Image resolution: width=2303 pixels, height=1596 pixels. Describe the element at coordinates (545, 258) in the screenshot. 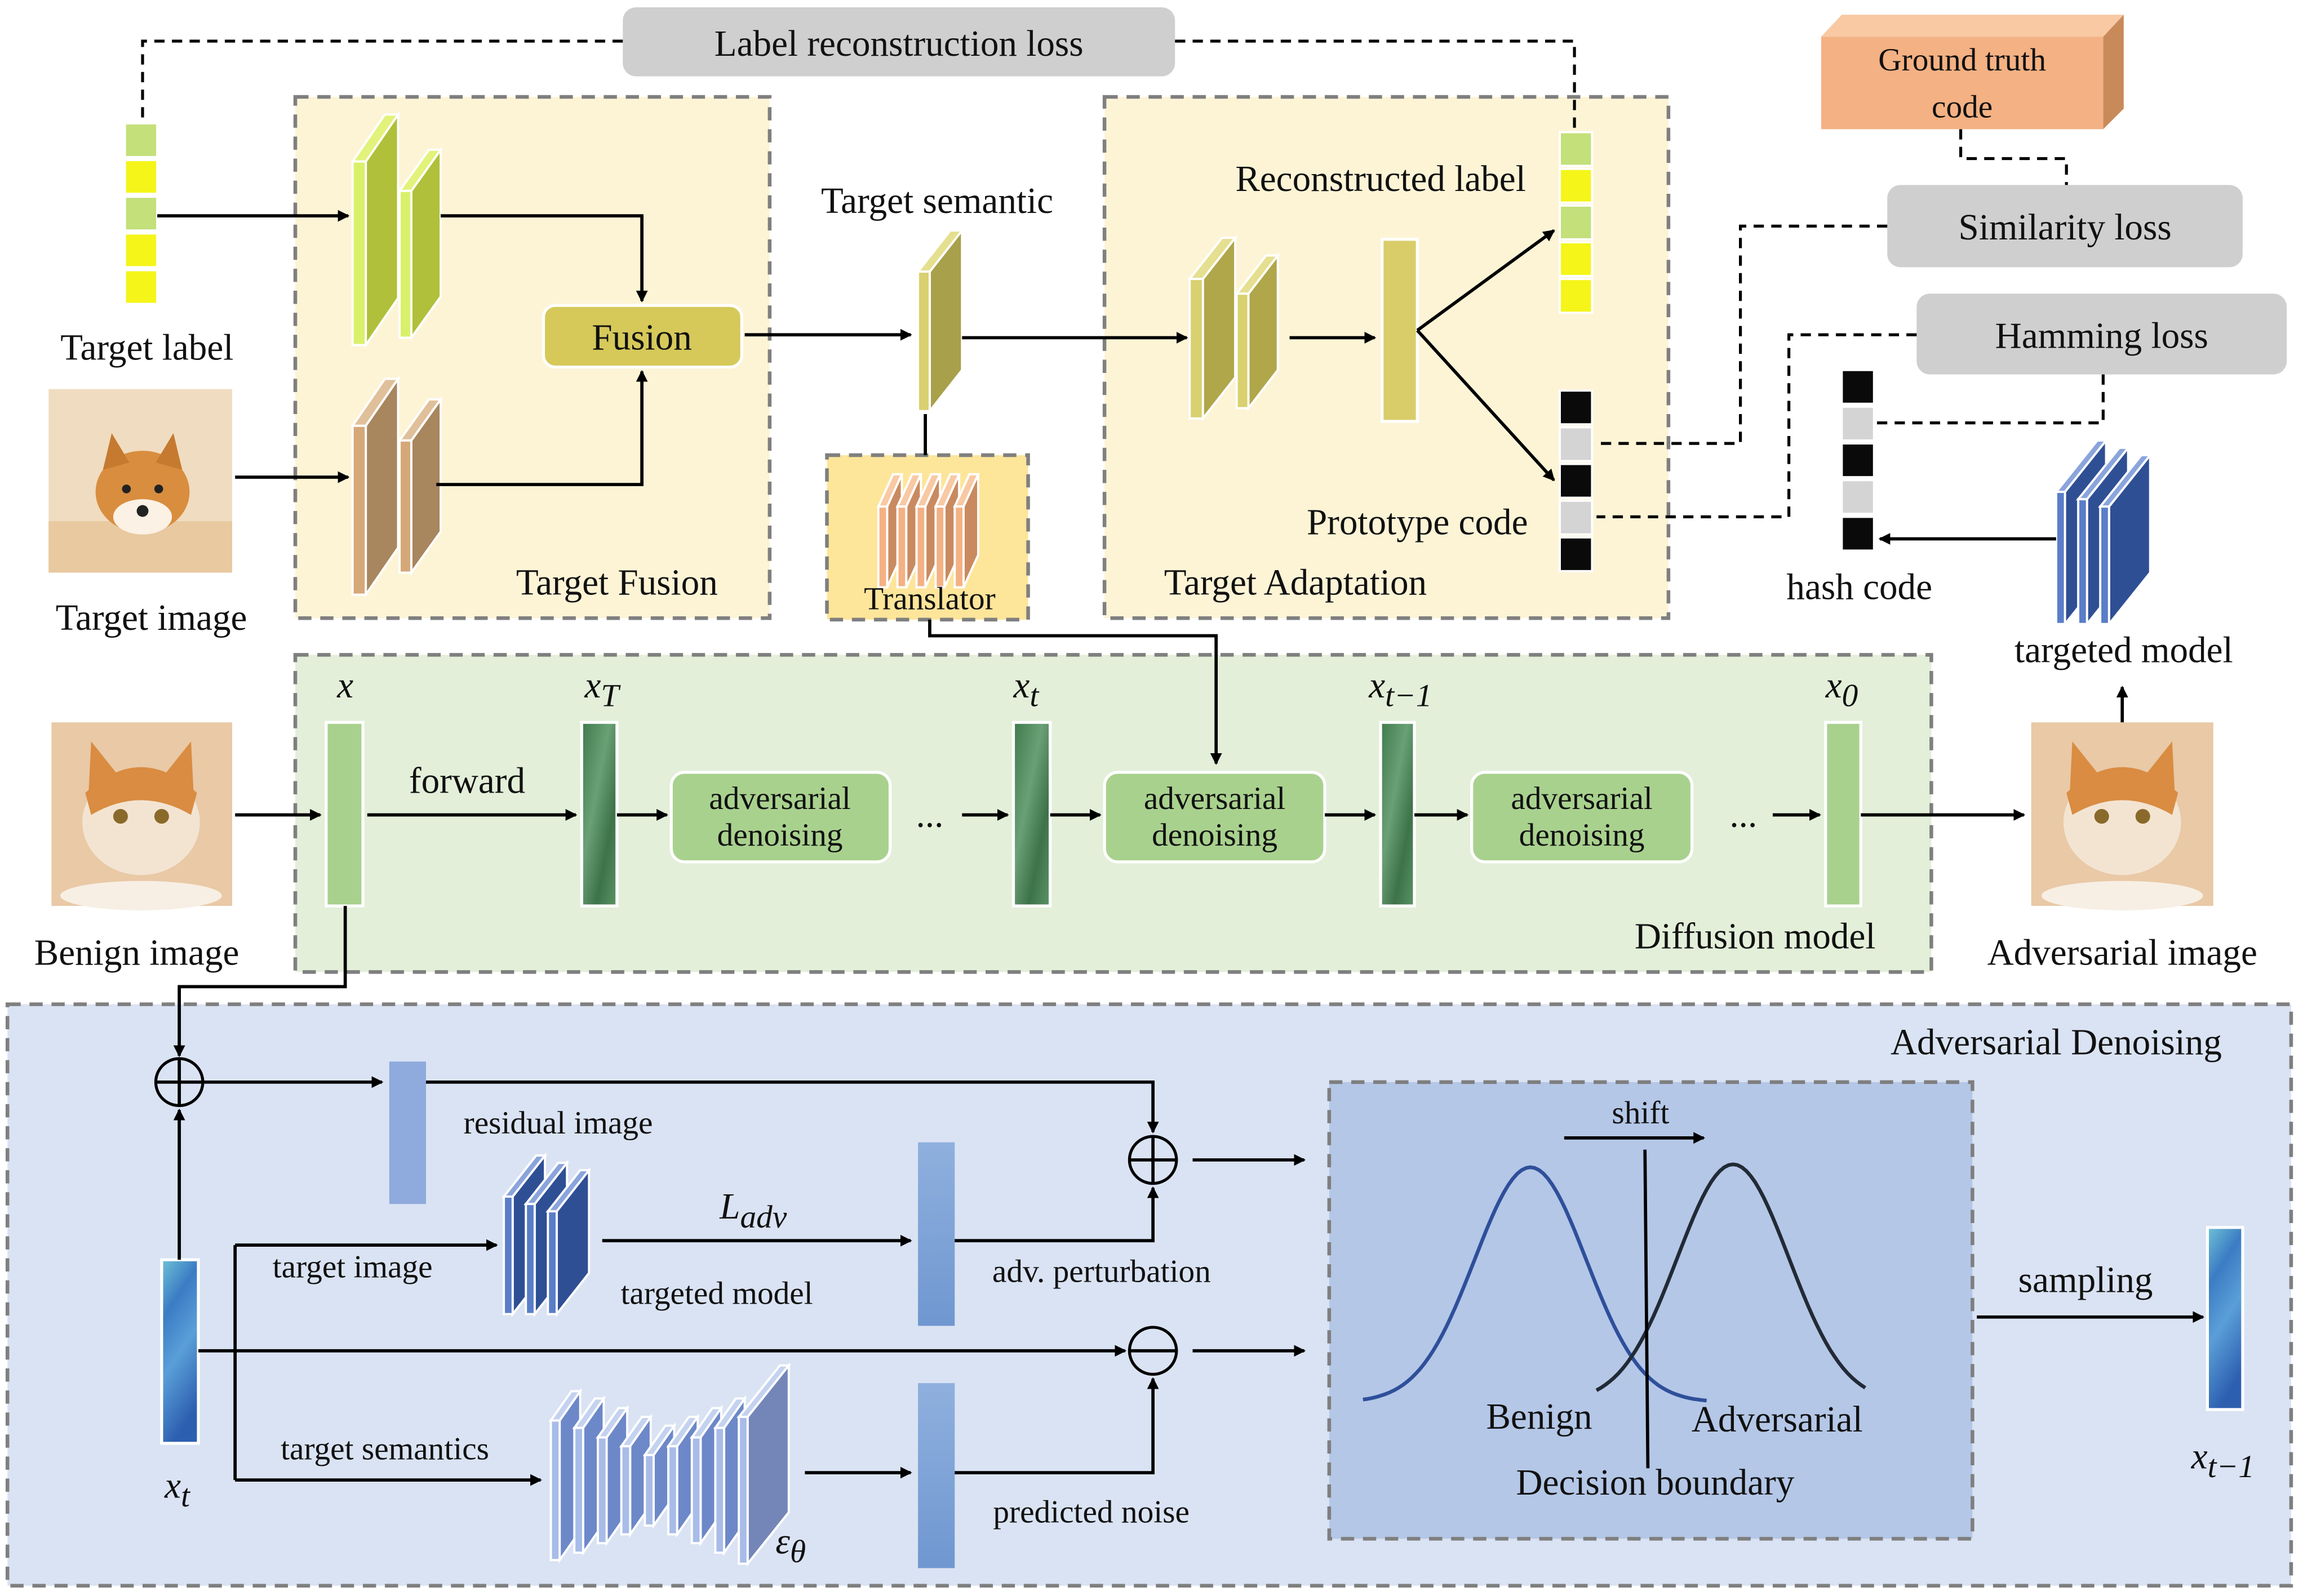

I see `label-encoder-to-fusion-arrow` at that location.